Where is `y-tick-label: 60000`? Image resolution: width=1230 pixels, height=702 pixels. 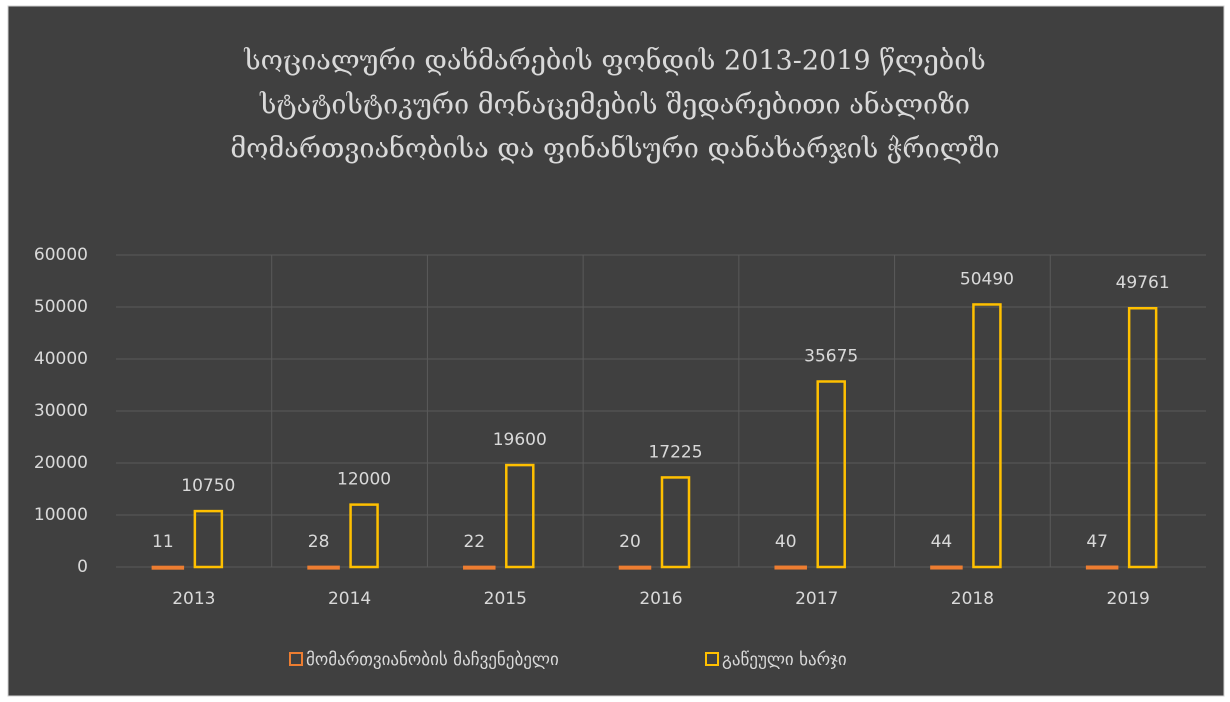
y-tick-label: 60000 is located at coordinates (61, 255).